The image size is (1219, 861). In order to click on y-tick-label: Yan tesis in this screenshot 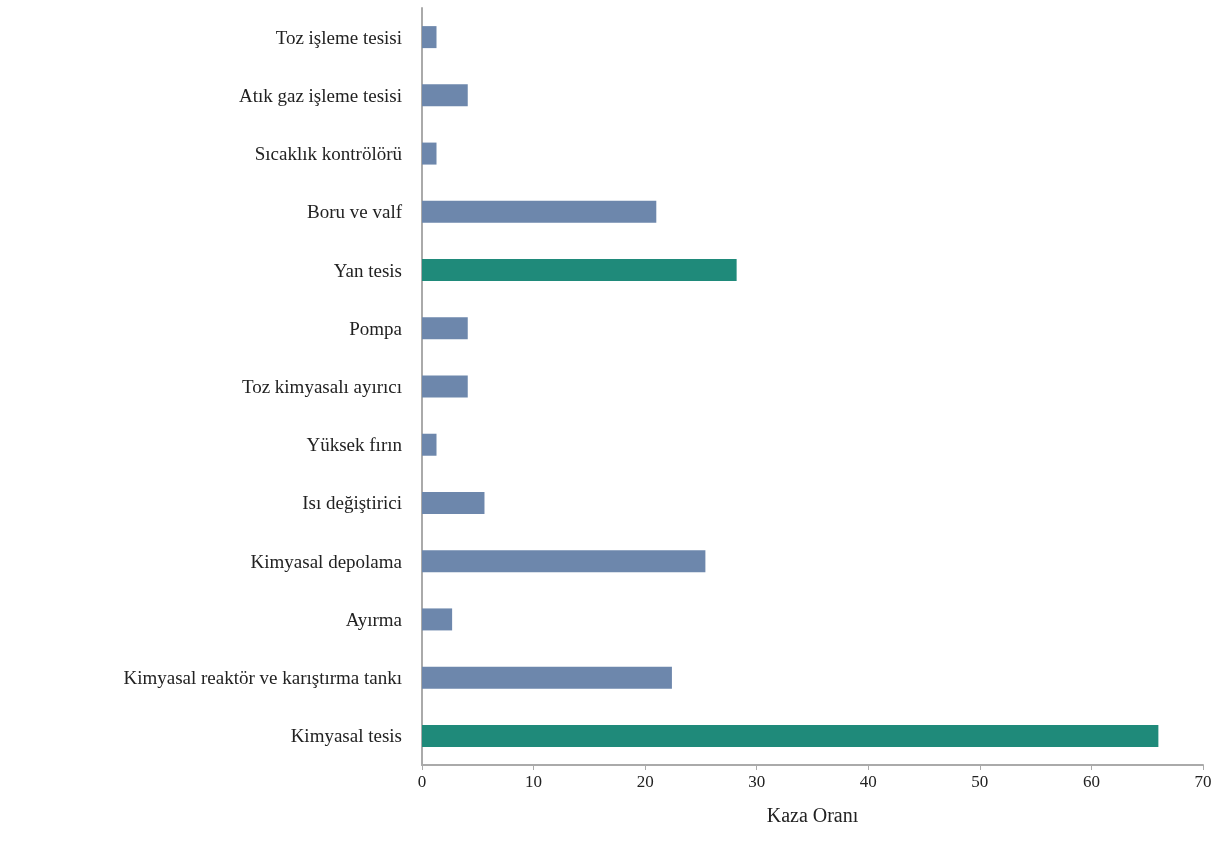, I will do `click(367, 270)`.